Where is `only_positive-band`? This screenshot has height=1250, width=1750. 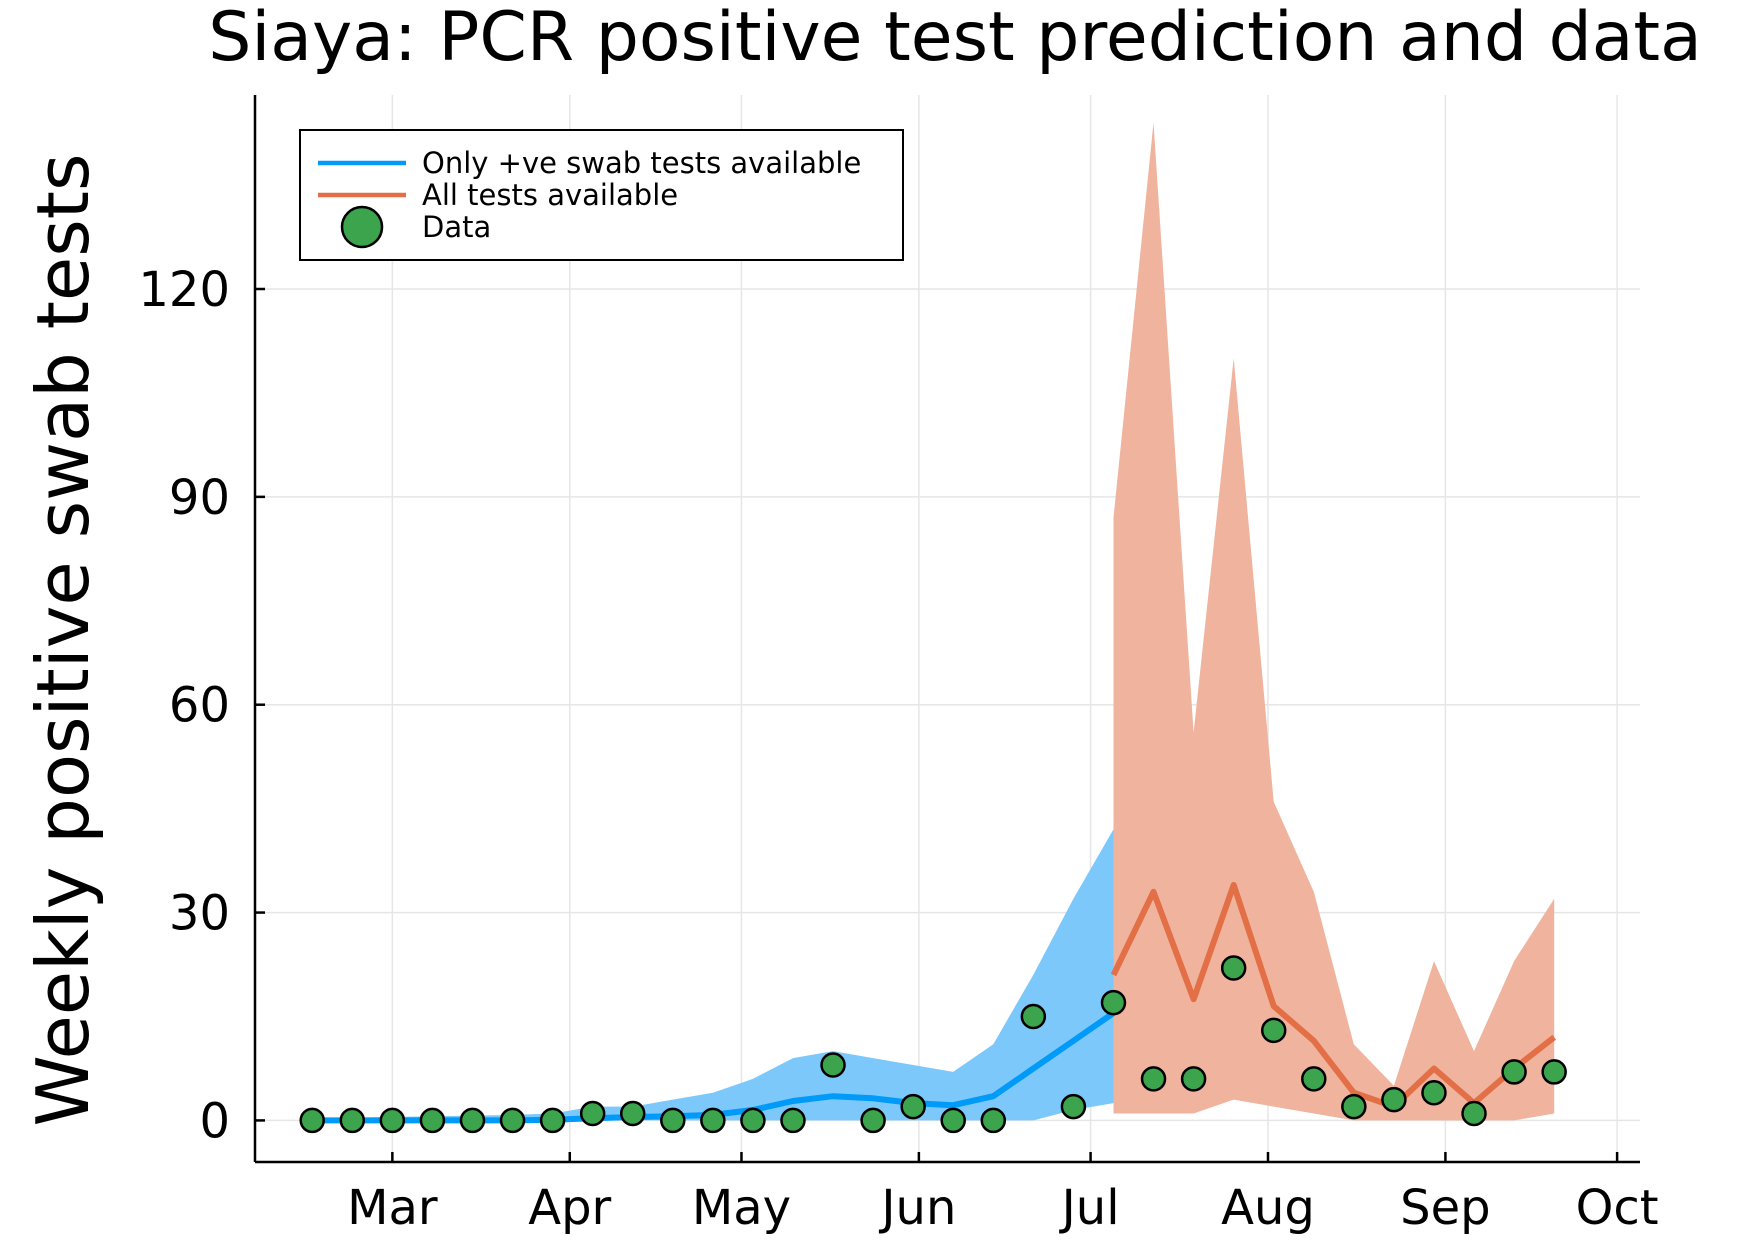 only_positive-band is located at coordinates (713, 975).